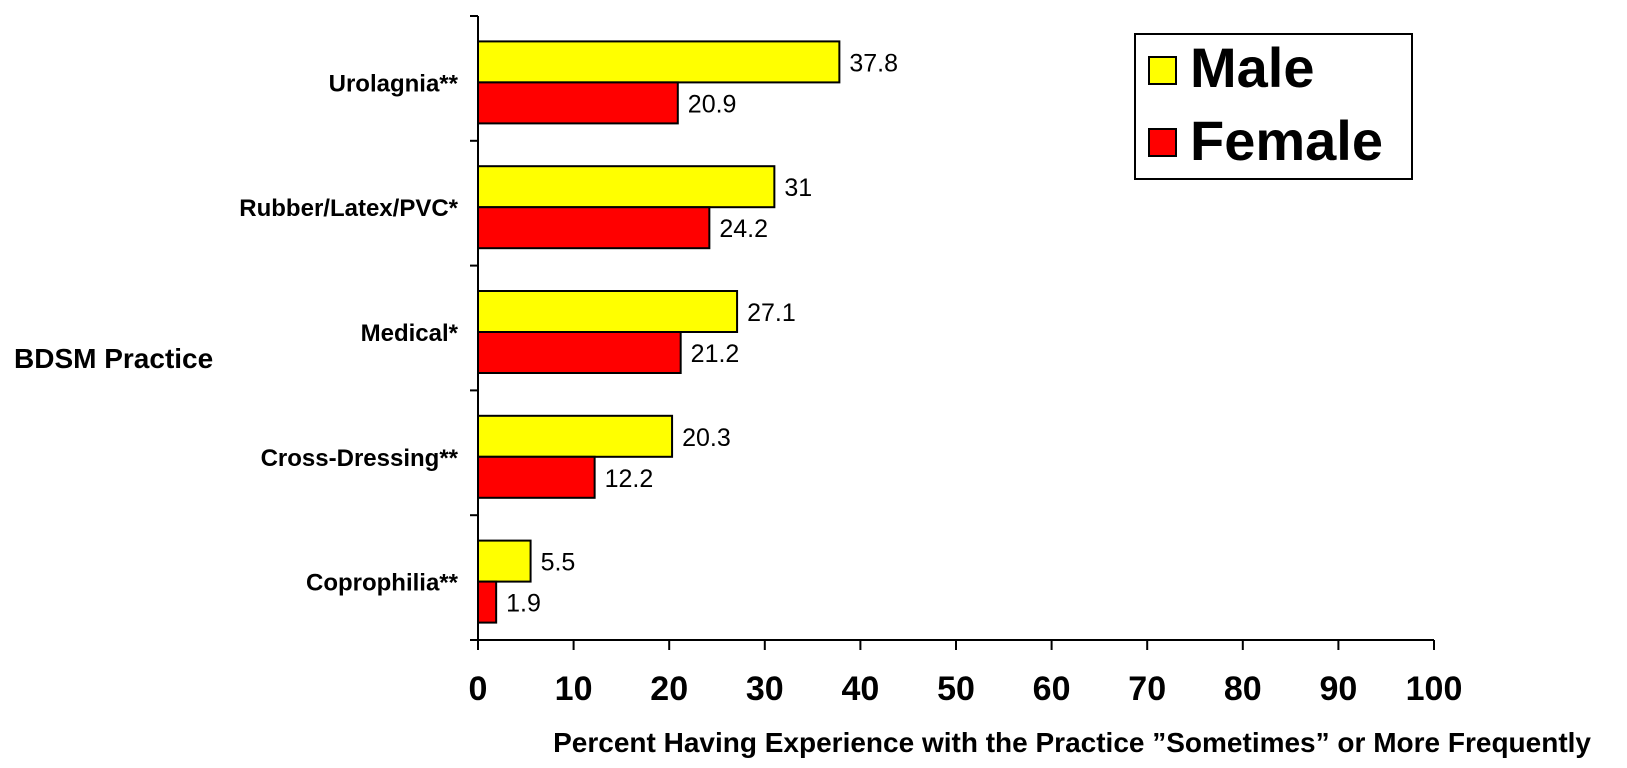 The height and width of the screenshot is (768, 1627). What do you see at coordinates (574, 689) in the screenshot?
I see `x-tick-label: 10` at bounding box center [574, 689].